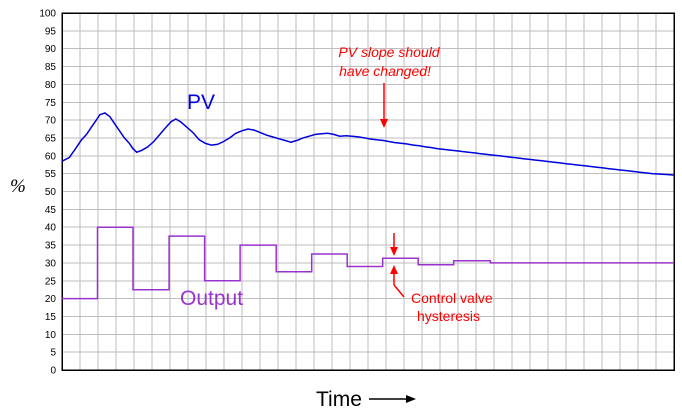 This screenshot has height=419, width=682. What do you see at coordinates (51, 138) in the screenshot?
I see `y-tick-label: 65` at bounding box center [51, 138].